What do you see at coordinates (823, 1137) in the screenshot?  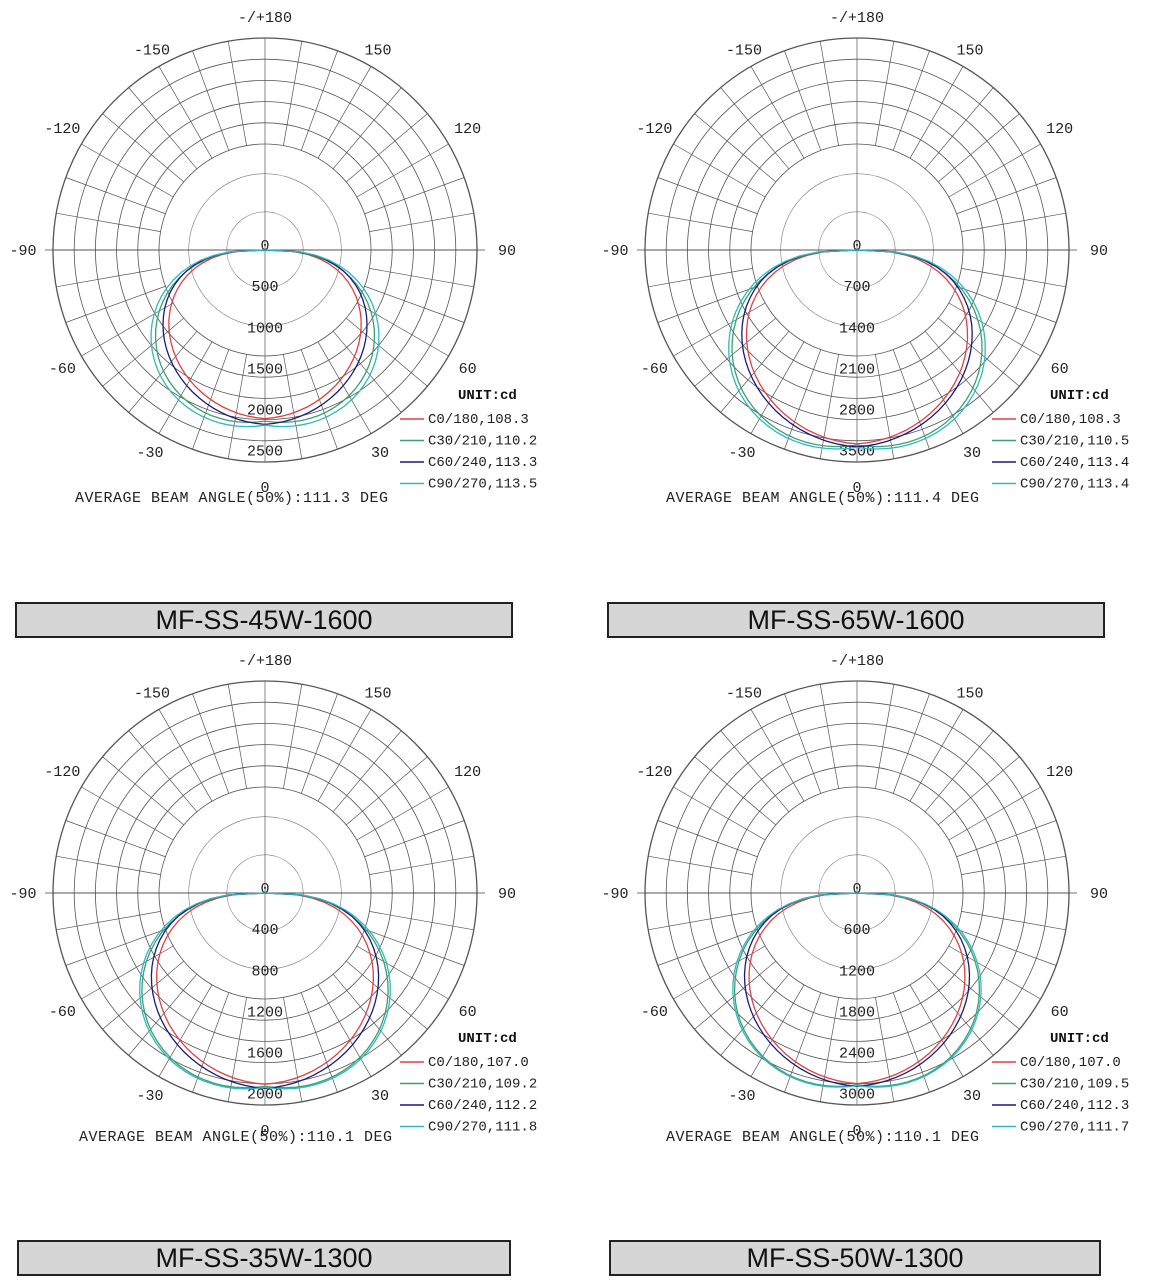 I see `average-beam-angle: AVERAGE BEAM ANGLE(50%):110.1 DEG` at bounding box center [823, 1137].